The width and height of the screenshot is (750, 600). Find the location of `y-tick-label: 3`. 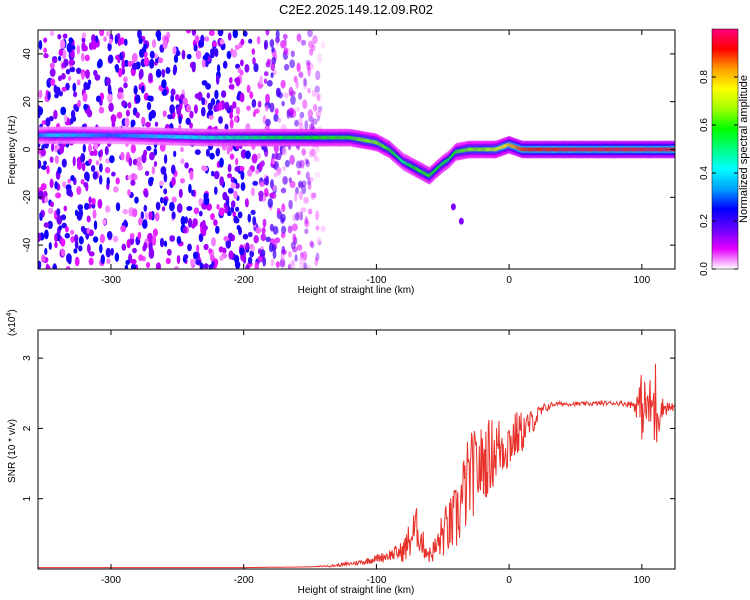

y-tick-label: 3 is located at coordinates (27, 358).